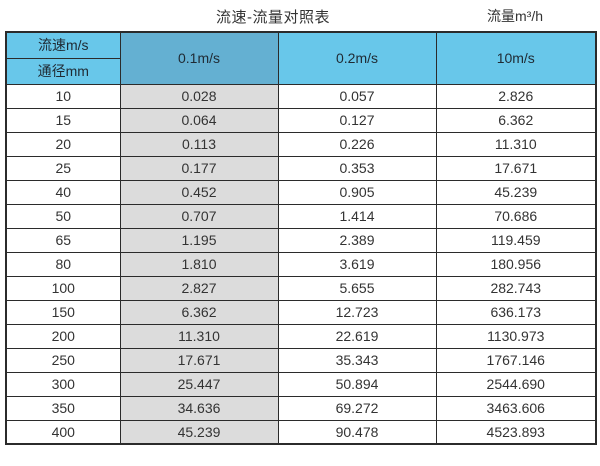 The image size is (600, 466). Describe the element at coordinates (357, 96) in the screenshot. I see `value-cell-0.2ms: 0.057` at that location.